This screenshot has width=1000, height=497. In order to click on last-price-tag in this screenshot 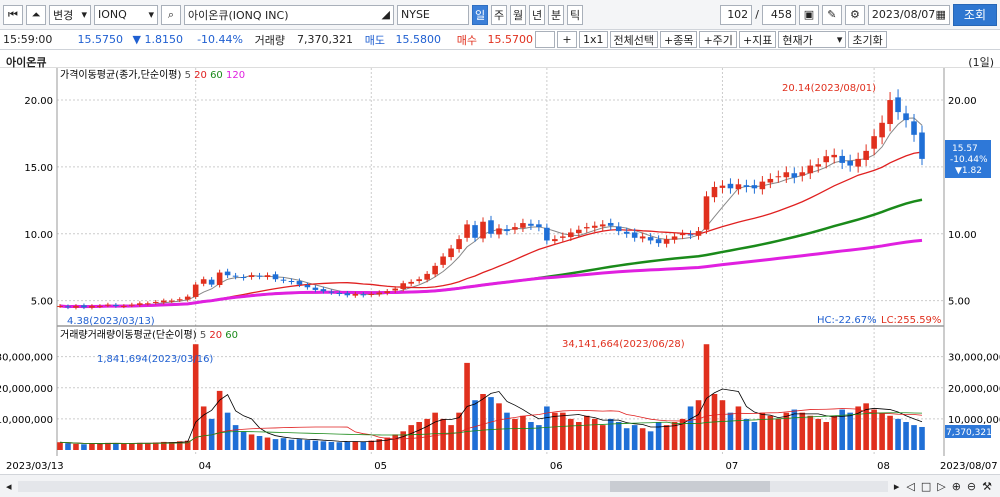, I will do `click(968, 159)`.